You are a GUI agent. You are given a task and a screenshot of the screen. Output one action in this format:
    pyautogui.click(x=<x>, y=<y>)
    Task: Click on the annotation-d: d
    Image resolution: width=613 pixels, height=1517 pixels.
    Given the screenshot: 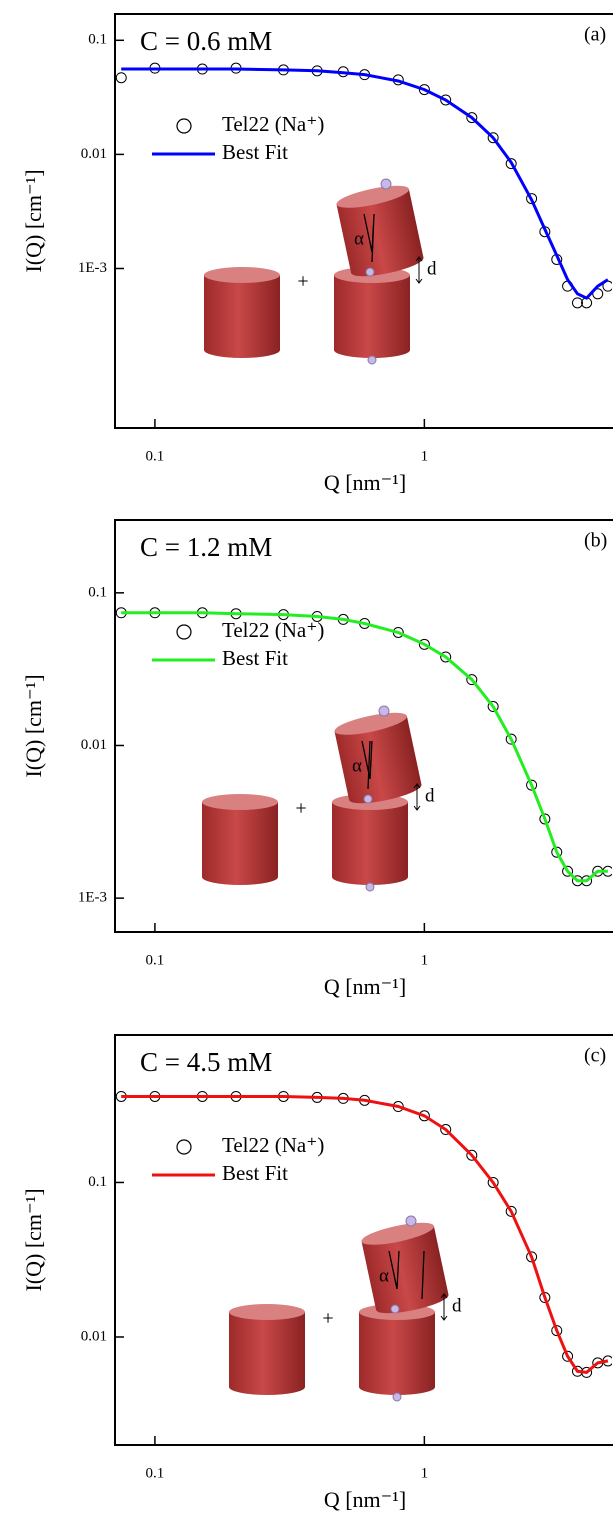 What is the action you would take?
    pyautogui.click(x=457, y=1305)
    